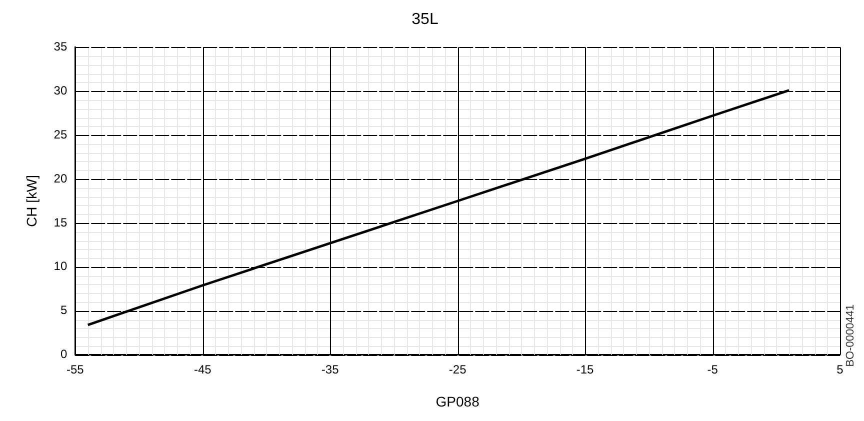  I want to click on y-tick-label: 35, so click(61, 47).